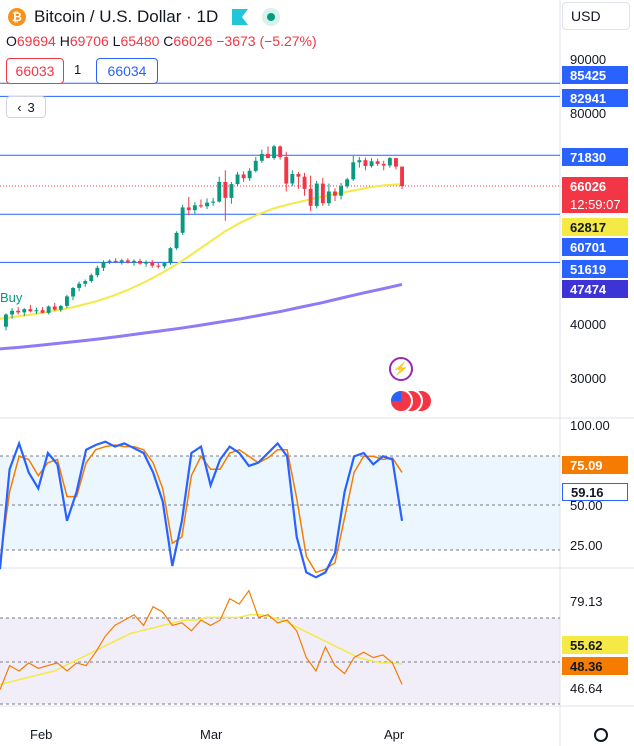  Describe the element at coordinates (41, 734) in the screenshot. I see `time-axis-label: Feb` at that location.